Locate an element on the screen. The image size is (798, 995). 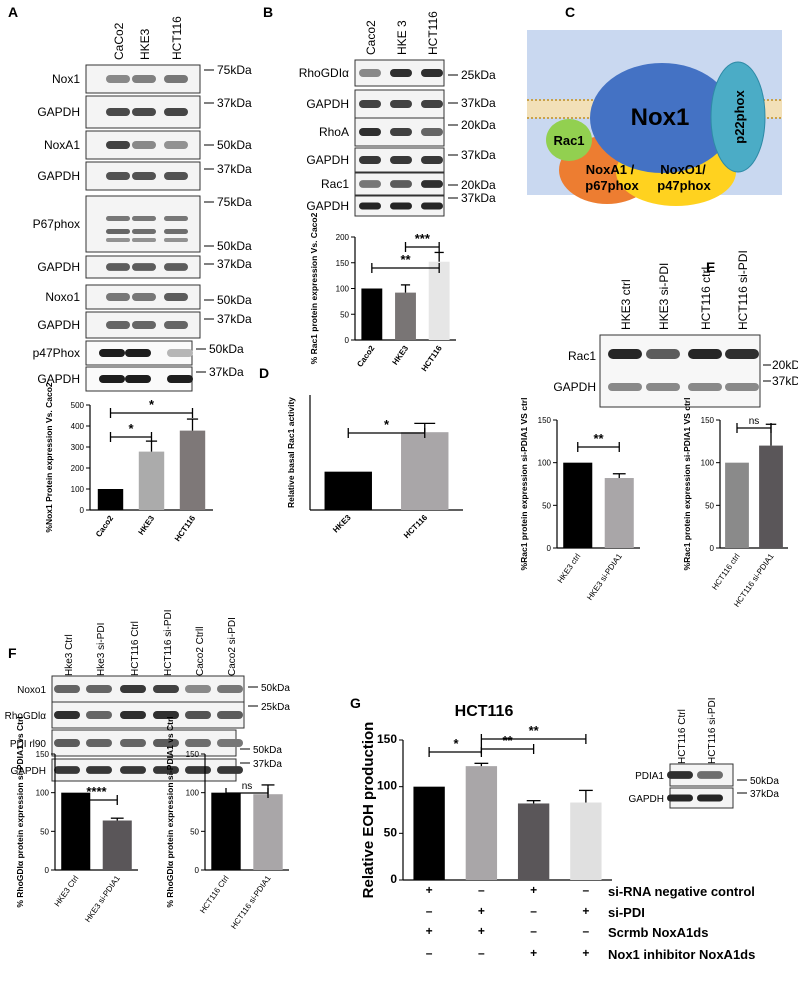
noxa1-label: NoxA1 / is located at coordinates (610, 169).